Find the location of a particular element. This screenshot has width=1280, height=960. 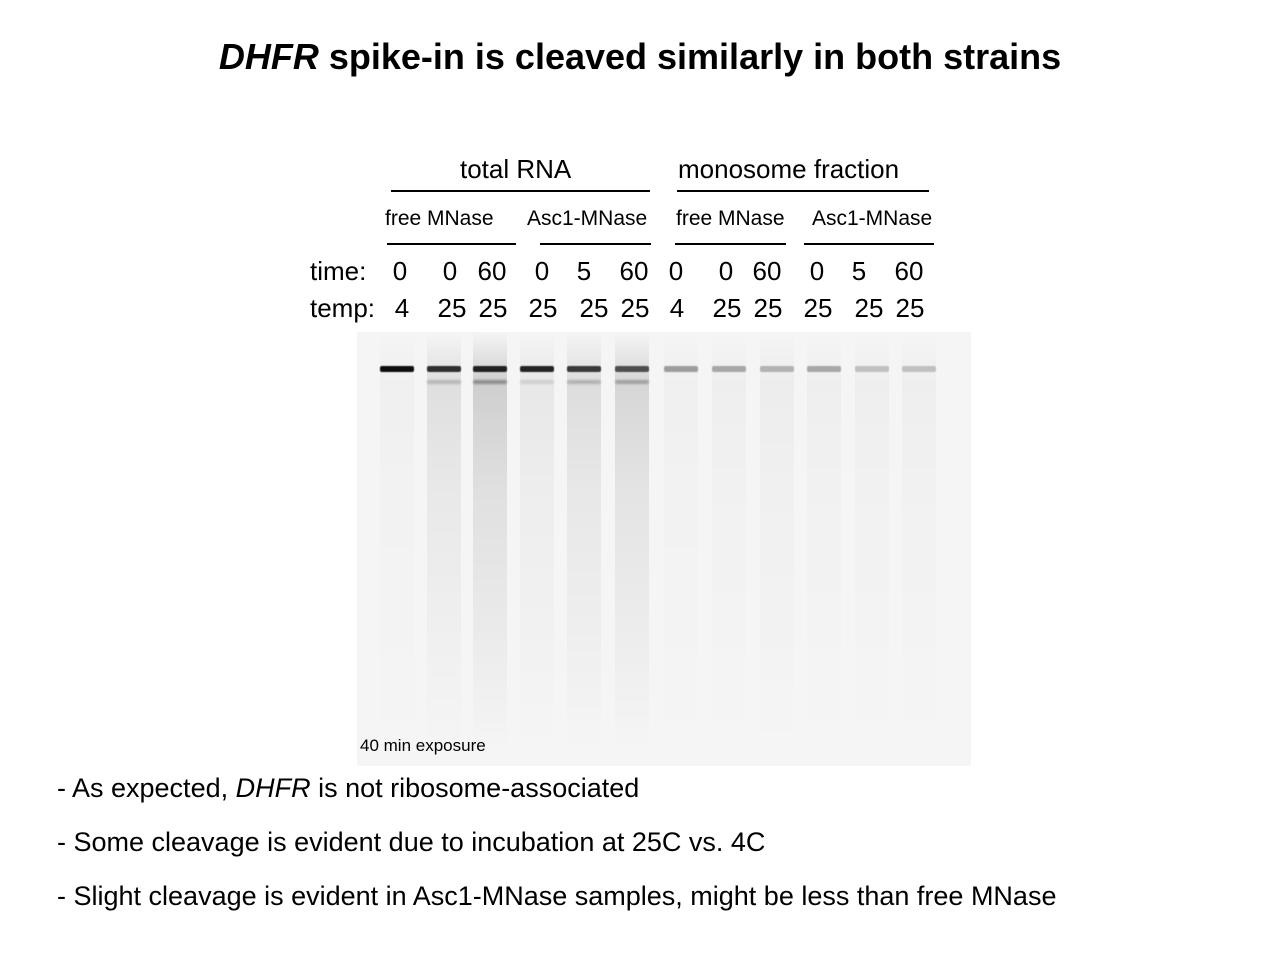

bullet-1-gene-name: DHFR is located at coordinates (273, 788).